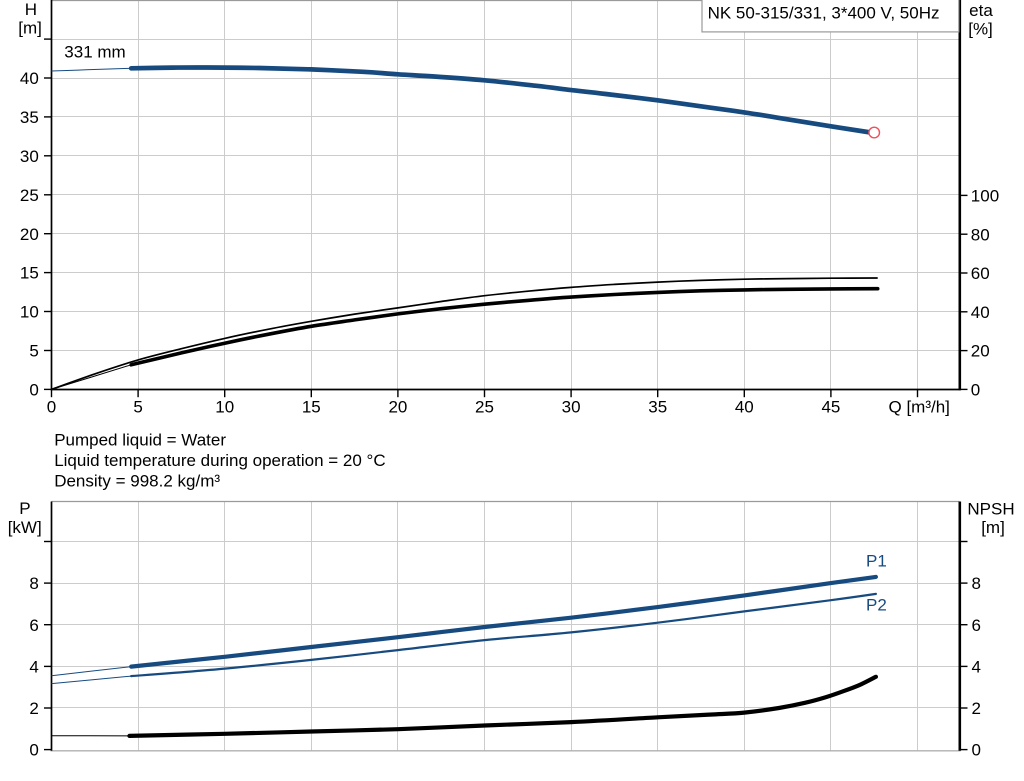 Image resolution: width=1024 pixels, height=781 pixels. What do you see at coordinates (876, 561) in the screenshot?
I see `svg-text: P1` at bounding box center [876, 561].